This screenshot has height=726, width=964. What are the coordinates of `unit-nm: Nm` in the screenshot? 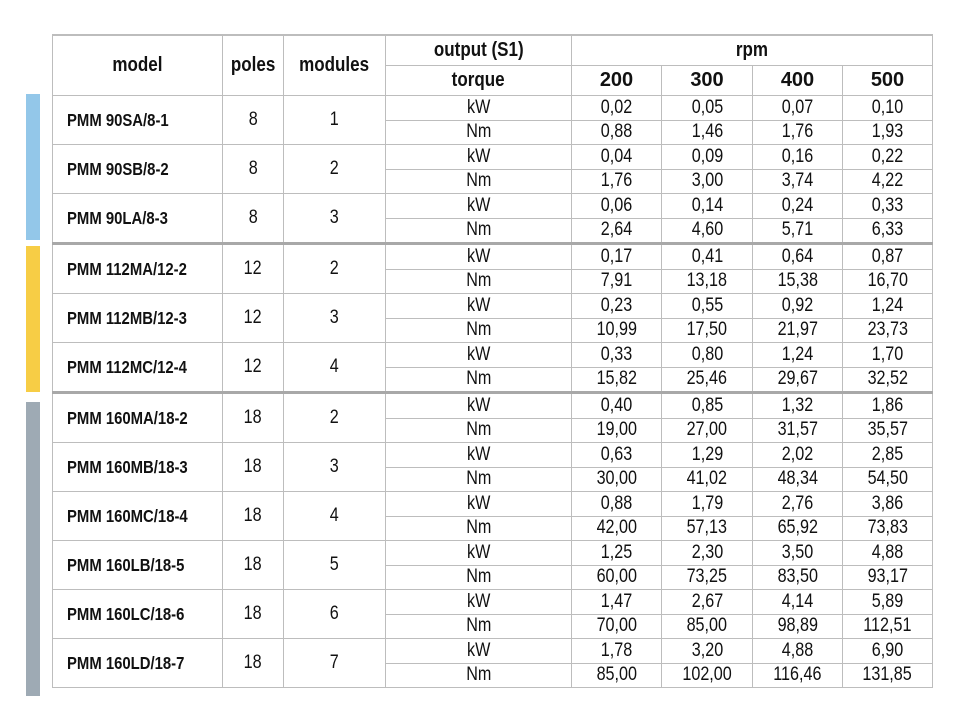 It's located at (478, 430).